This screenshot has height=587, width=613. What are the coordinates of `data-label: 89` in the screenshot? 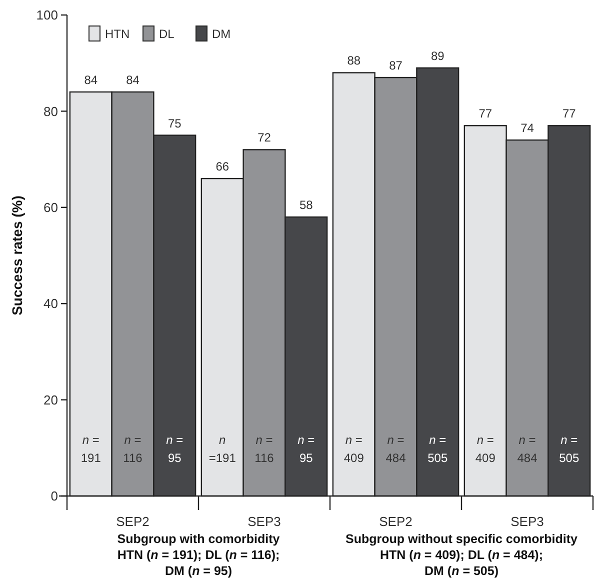 It's located at (437, 55).